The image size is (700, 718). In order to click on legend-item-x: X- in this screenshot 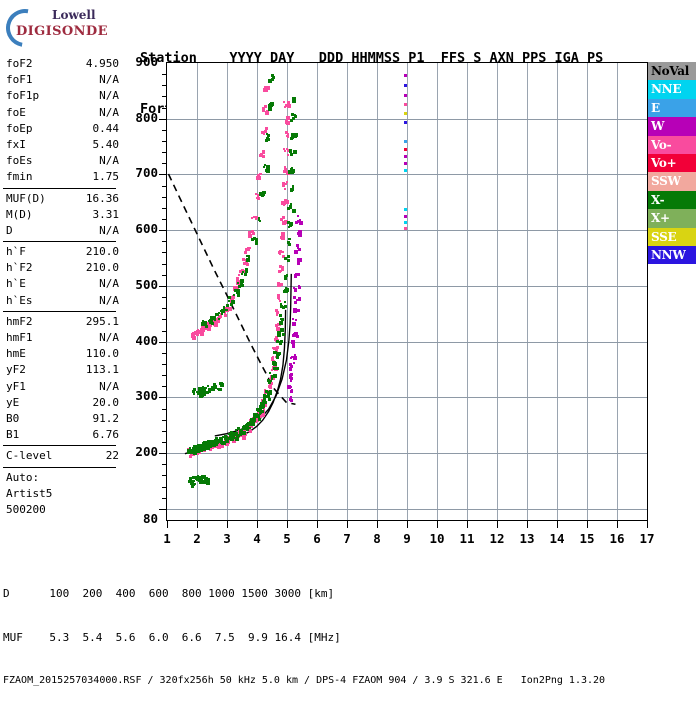, I will do `click(672, 200)`.